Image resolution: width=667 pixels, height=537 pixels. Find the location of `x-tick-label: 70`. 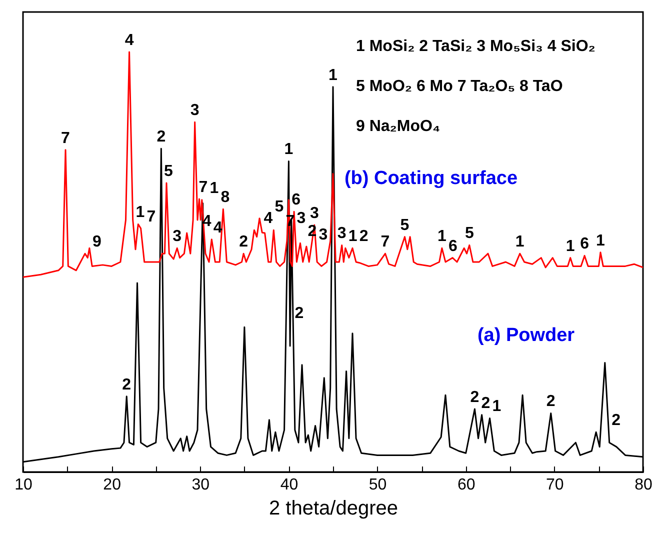

x-tick-label: 70 is located at coordinates (555, 485).